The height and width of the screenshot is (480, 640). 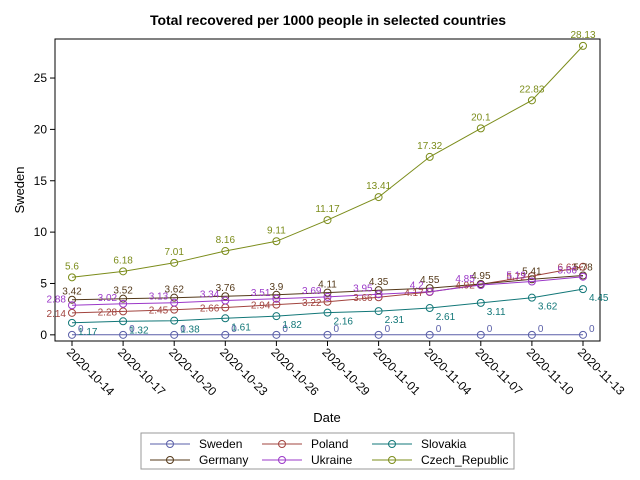 I want to click on data-label: 13.41, so click(x=378, y=186).